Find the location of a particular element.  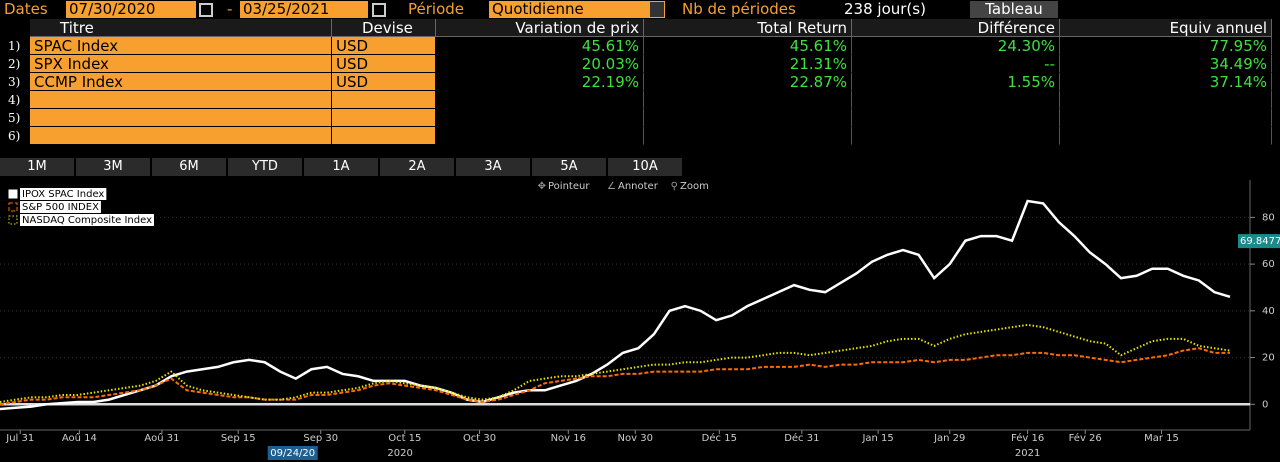

x-tick-label: Oct 30 is located at coordinates (479, 438).